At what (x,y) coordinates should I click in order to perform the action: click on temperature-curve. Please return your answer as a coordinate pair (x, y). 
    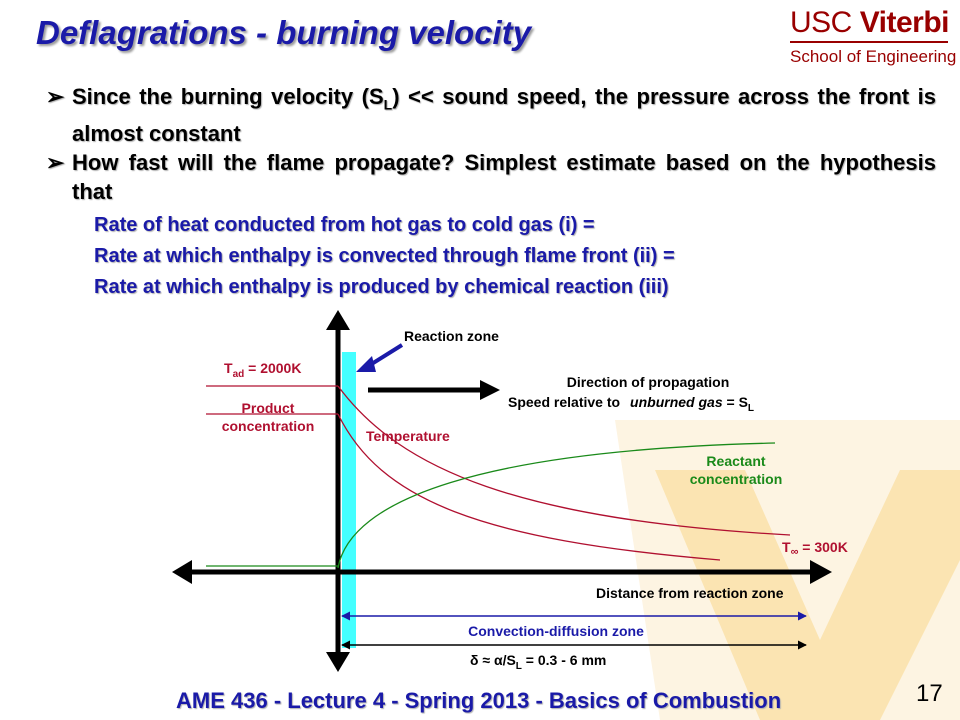
    Looking at the image, I should click on (564, 460).